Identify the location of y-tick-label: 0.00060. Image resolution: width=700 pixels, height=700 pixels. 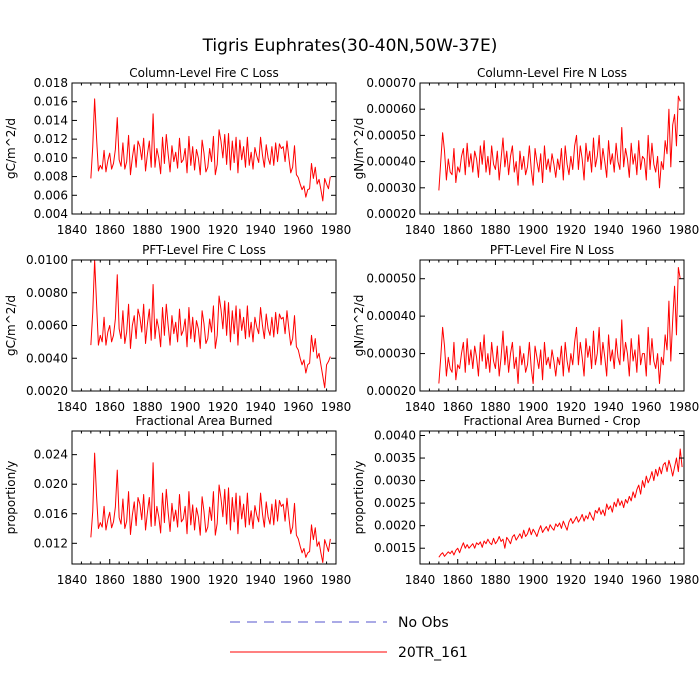
(391, 109).